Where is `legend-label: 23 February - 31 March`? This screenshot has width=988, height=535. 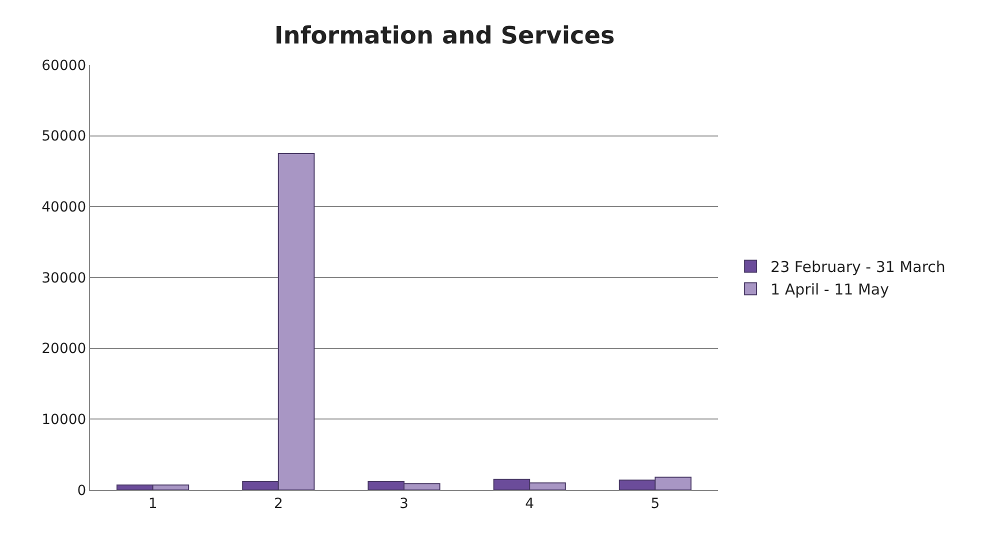
legend-label: 23 February - 31 March is located at coordinates (858, 267).